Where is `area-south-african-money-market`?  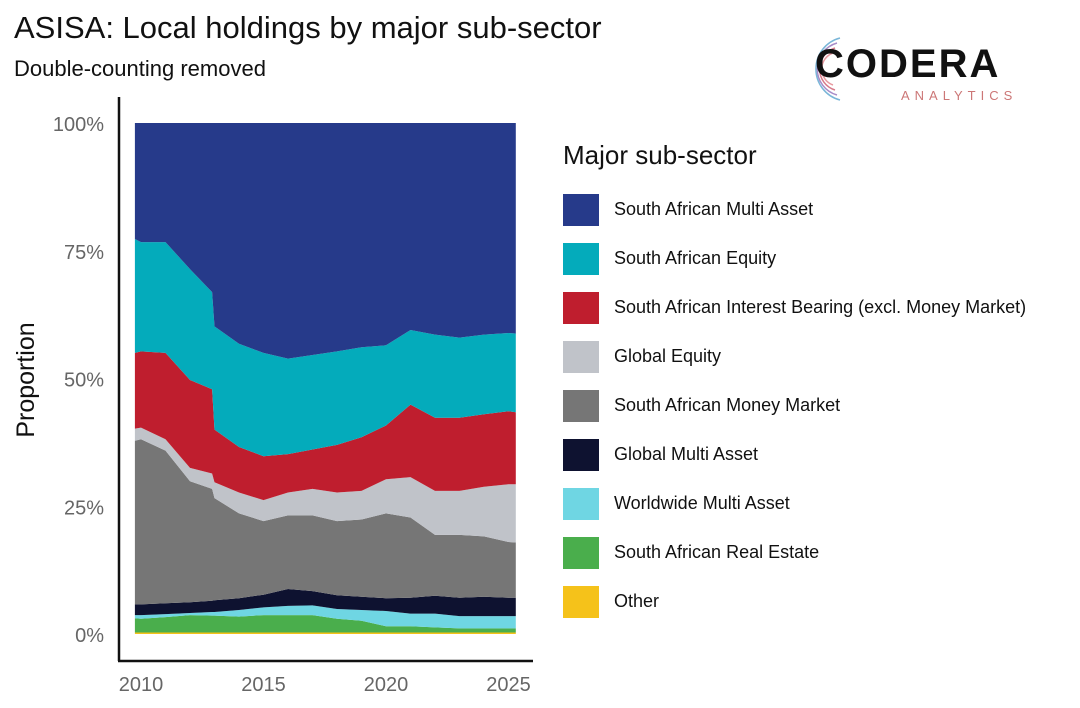 area-south-african-money-market is located at coordinates (325, 522).